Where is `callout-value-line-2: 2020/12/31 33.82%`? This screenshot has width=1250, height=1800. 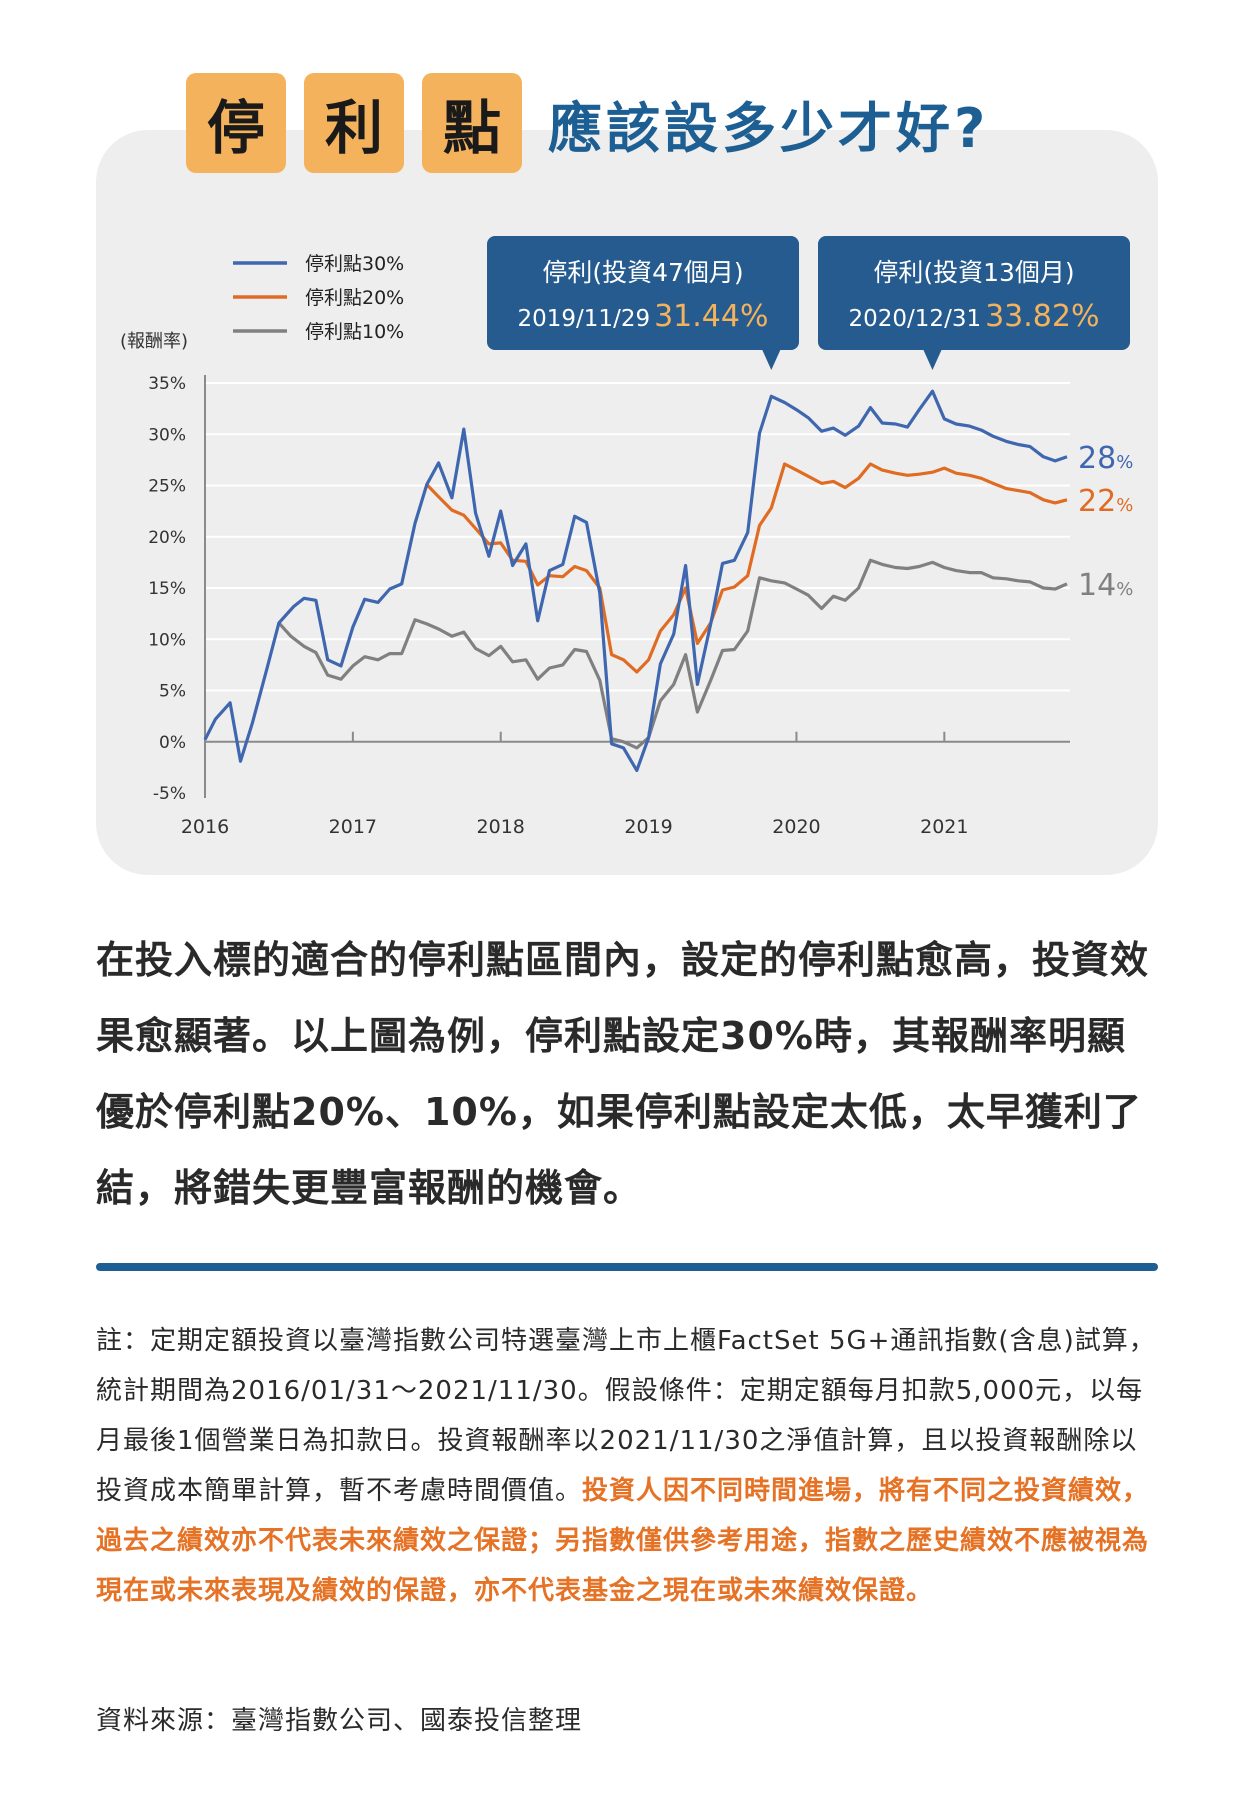 callout-value-line-2: 2020/12/31 33.82% is located at coordinates (974, 316).